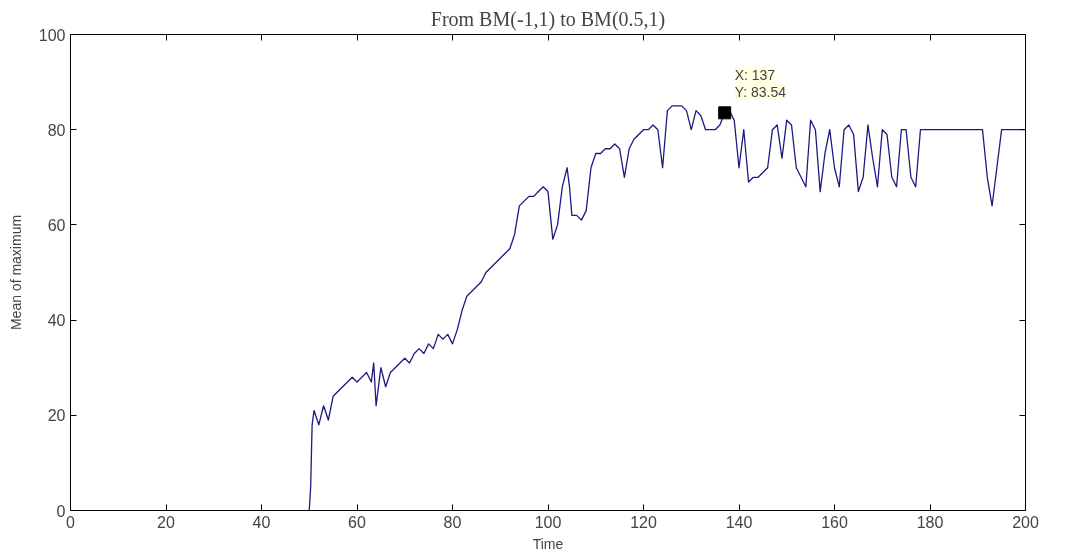  What do you see at coordinates (166, 522) in the screenshot?
I see `x-tick-label: 20` at bounding box center [166, 522].